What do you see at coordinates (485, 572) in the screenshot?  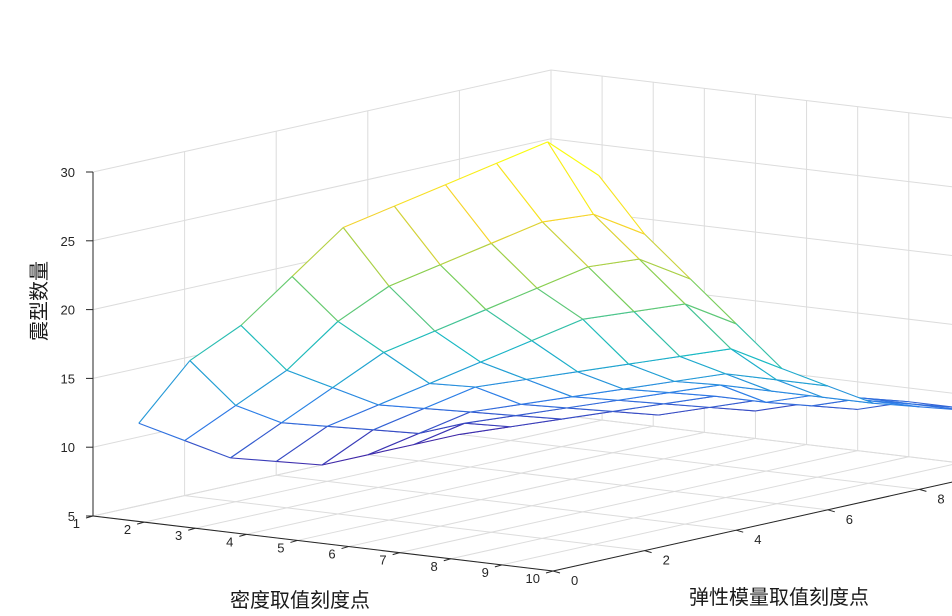 I see `x-tick-label: 9` at bounding box center [485, 572].